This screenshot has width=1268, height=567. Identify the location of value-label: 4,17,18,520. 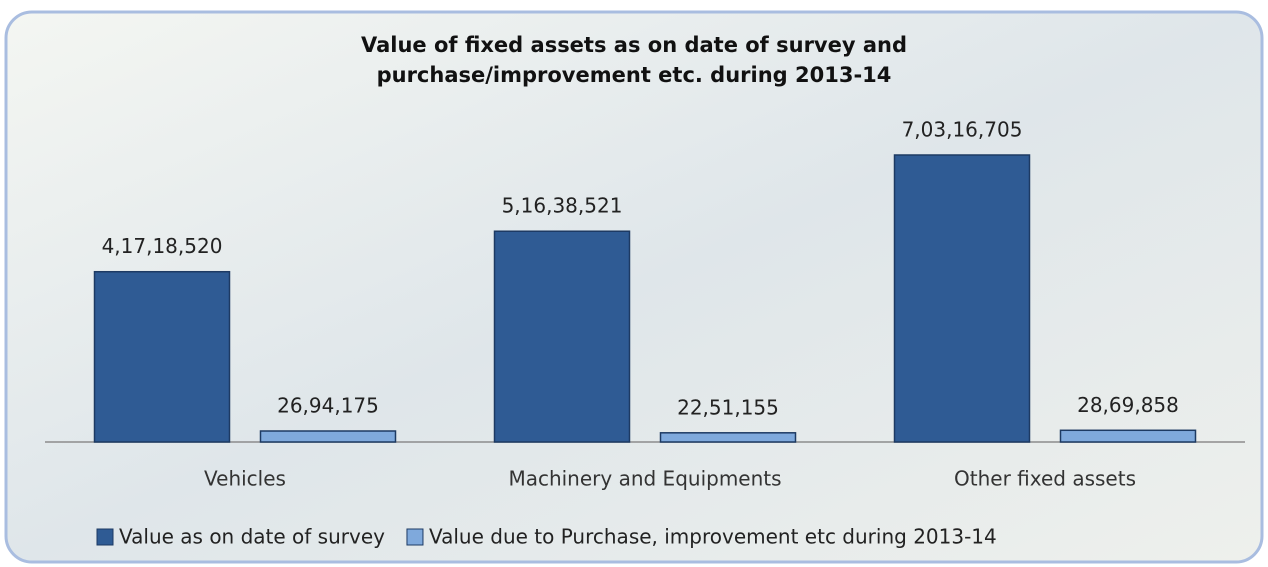
(162, 246).